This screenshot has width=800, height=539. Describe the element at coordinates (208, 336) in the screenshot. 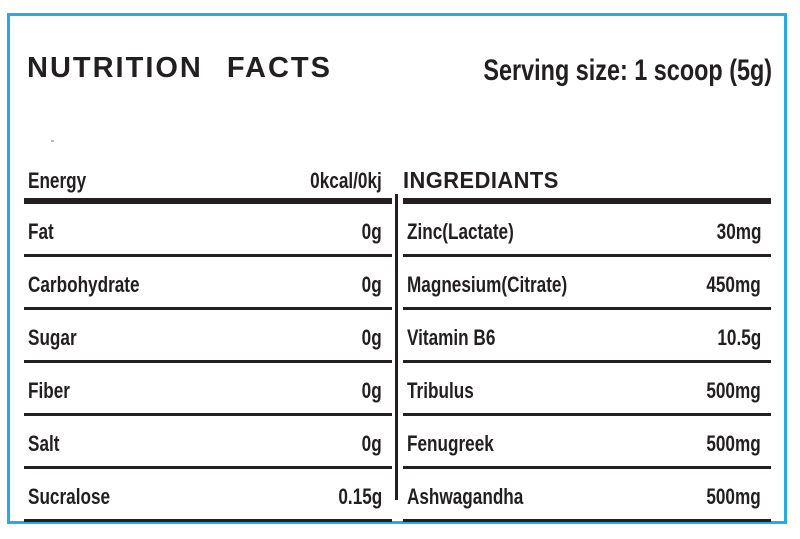

I see `table-row: Sugar 0g` at that location.